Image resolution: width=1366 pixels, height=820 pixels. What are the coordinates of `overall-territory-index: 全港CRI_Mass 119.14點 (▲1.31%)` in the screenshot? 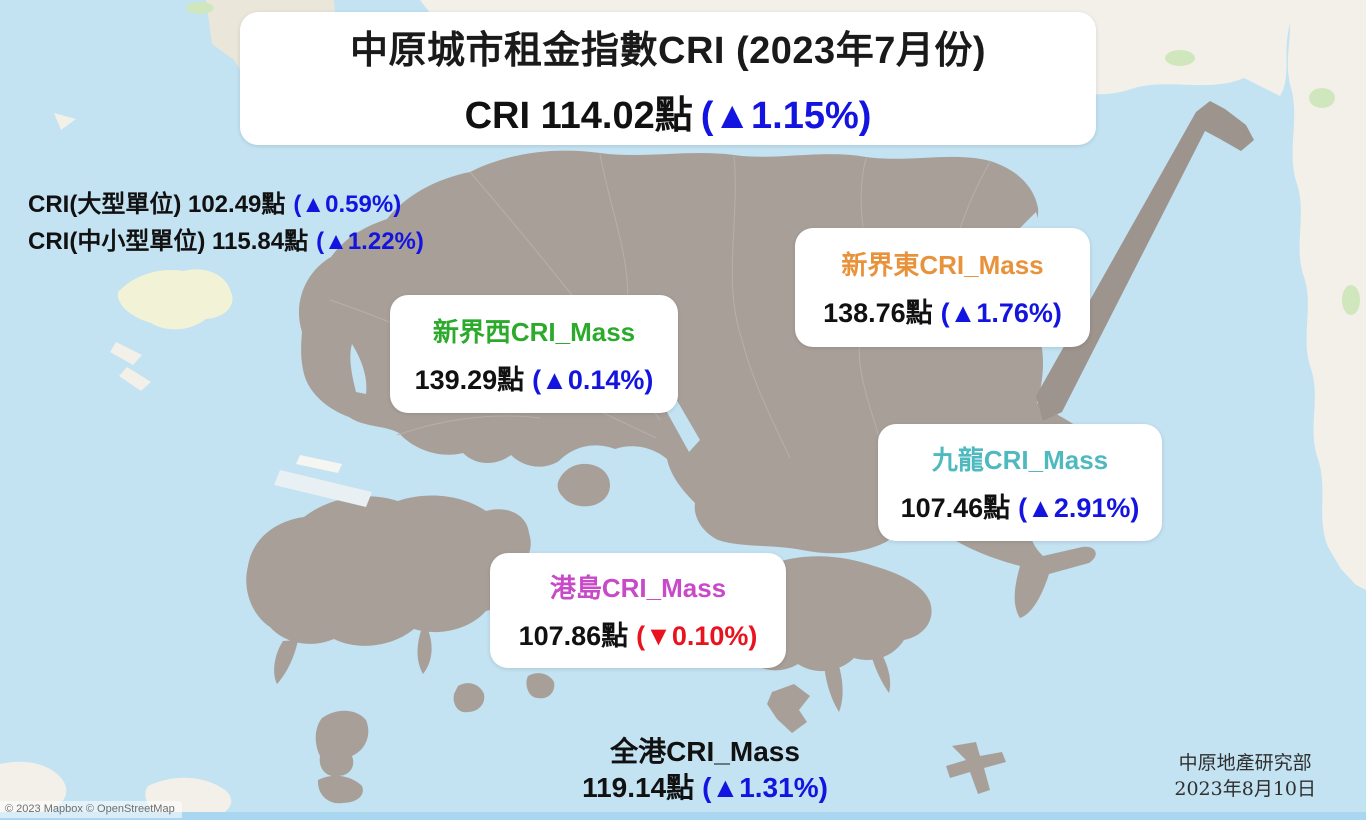 It's located at (705, 770).